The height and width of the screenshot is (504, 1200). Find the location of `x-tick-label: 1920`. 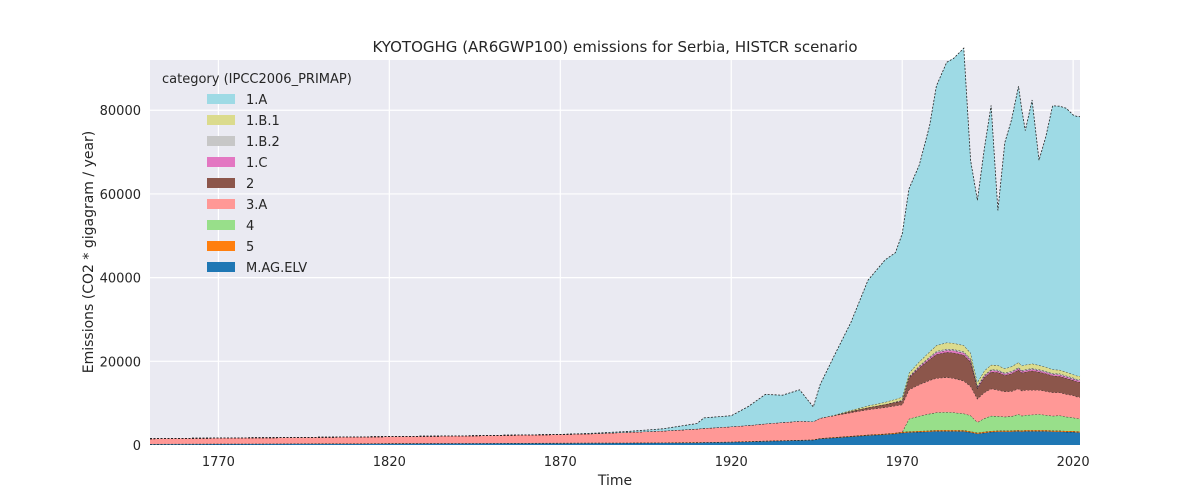

x-tick-label: 1920 is located at coordinates (731, 462).